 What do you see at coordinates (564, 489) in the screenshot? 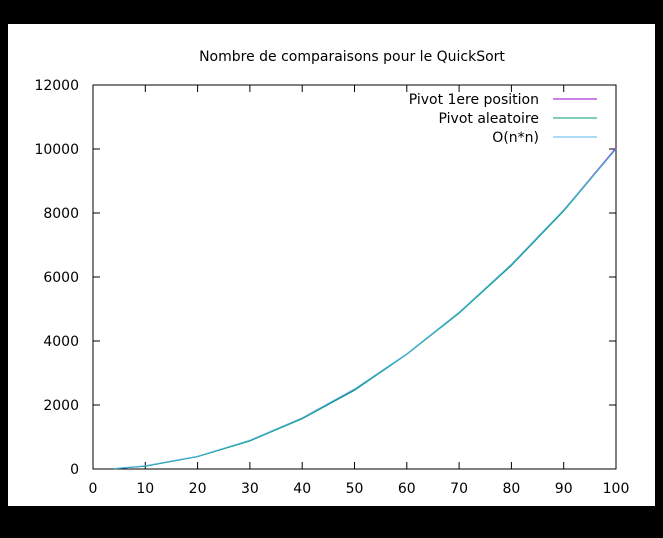
I see `x-tick-label: 90` at bounding box center [564, 489].